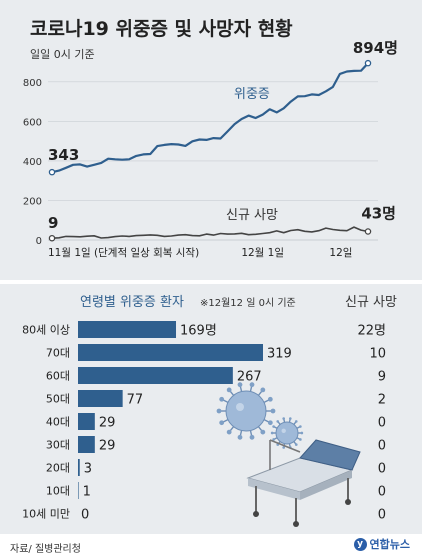  I want to click on series-label: 위중증, so click(252, 94).